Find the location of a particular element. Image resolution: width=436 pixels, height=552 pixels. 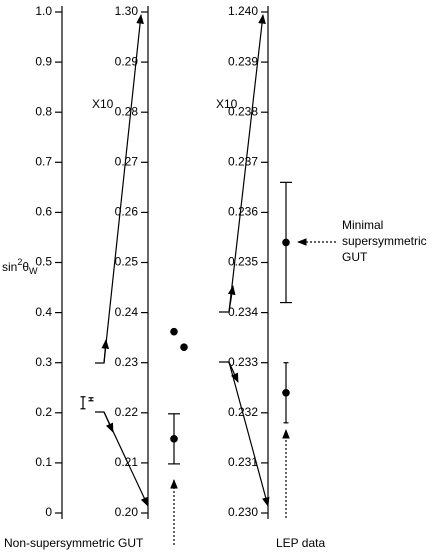

y-tick-label: 0.5 is located at coordinates (43, 262).